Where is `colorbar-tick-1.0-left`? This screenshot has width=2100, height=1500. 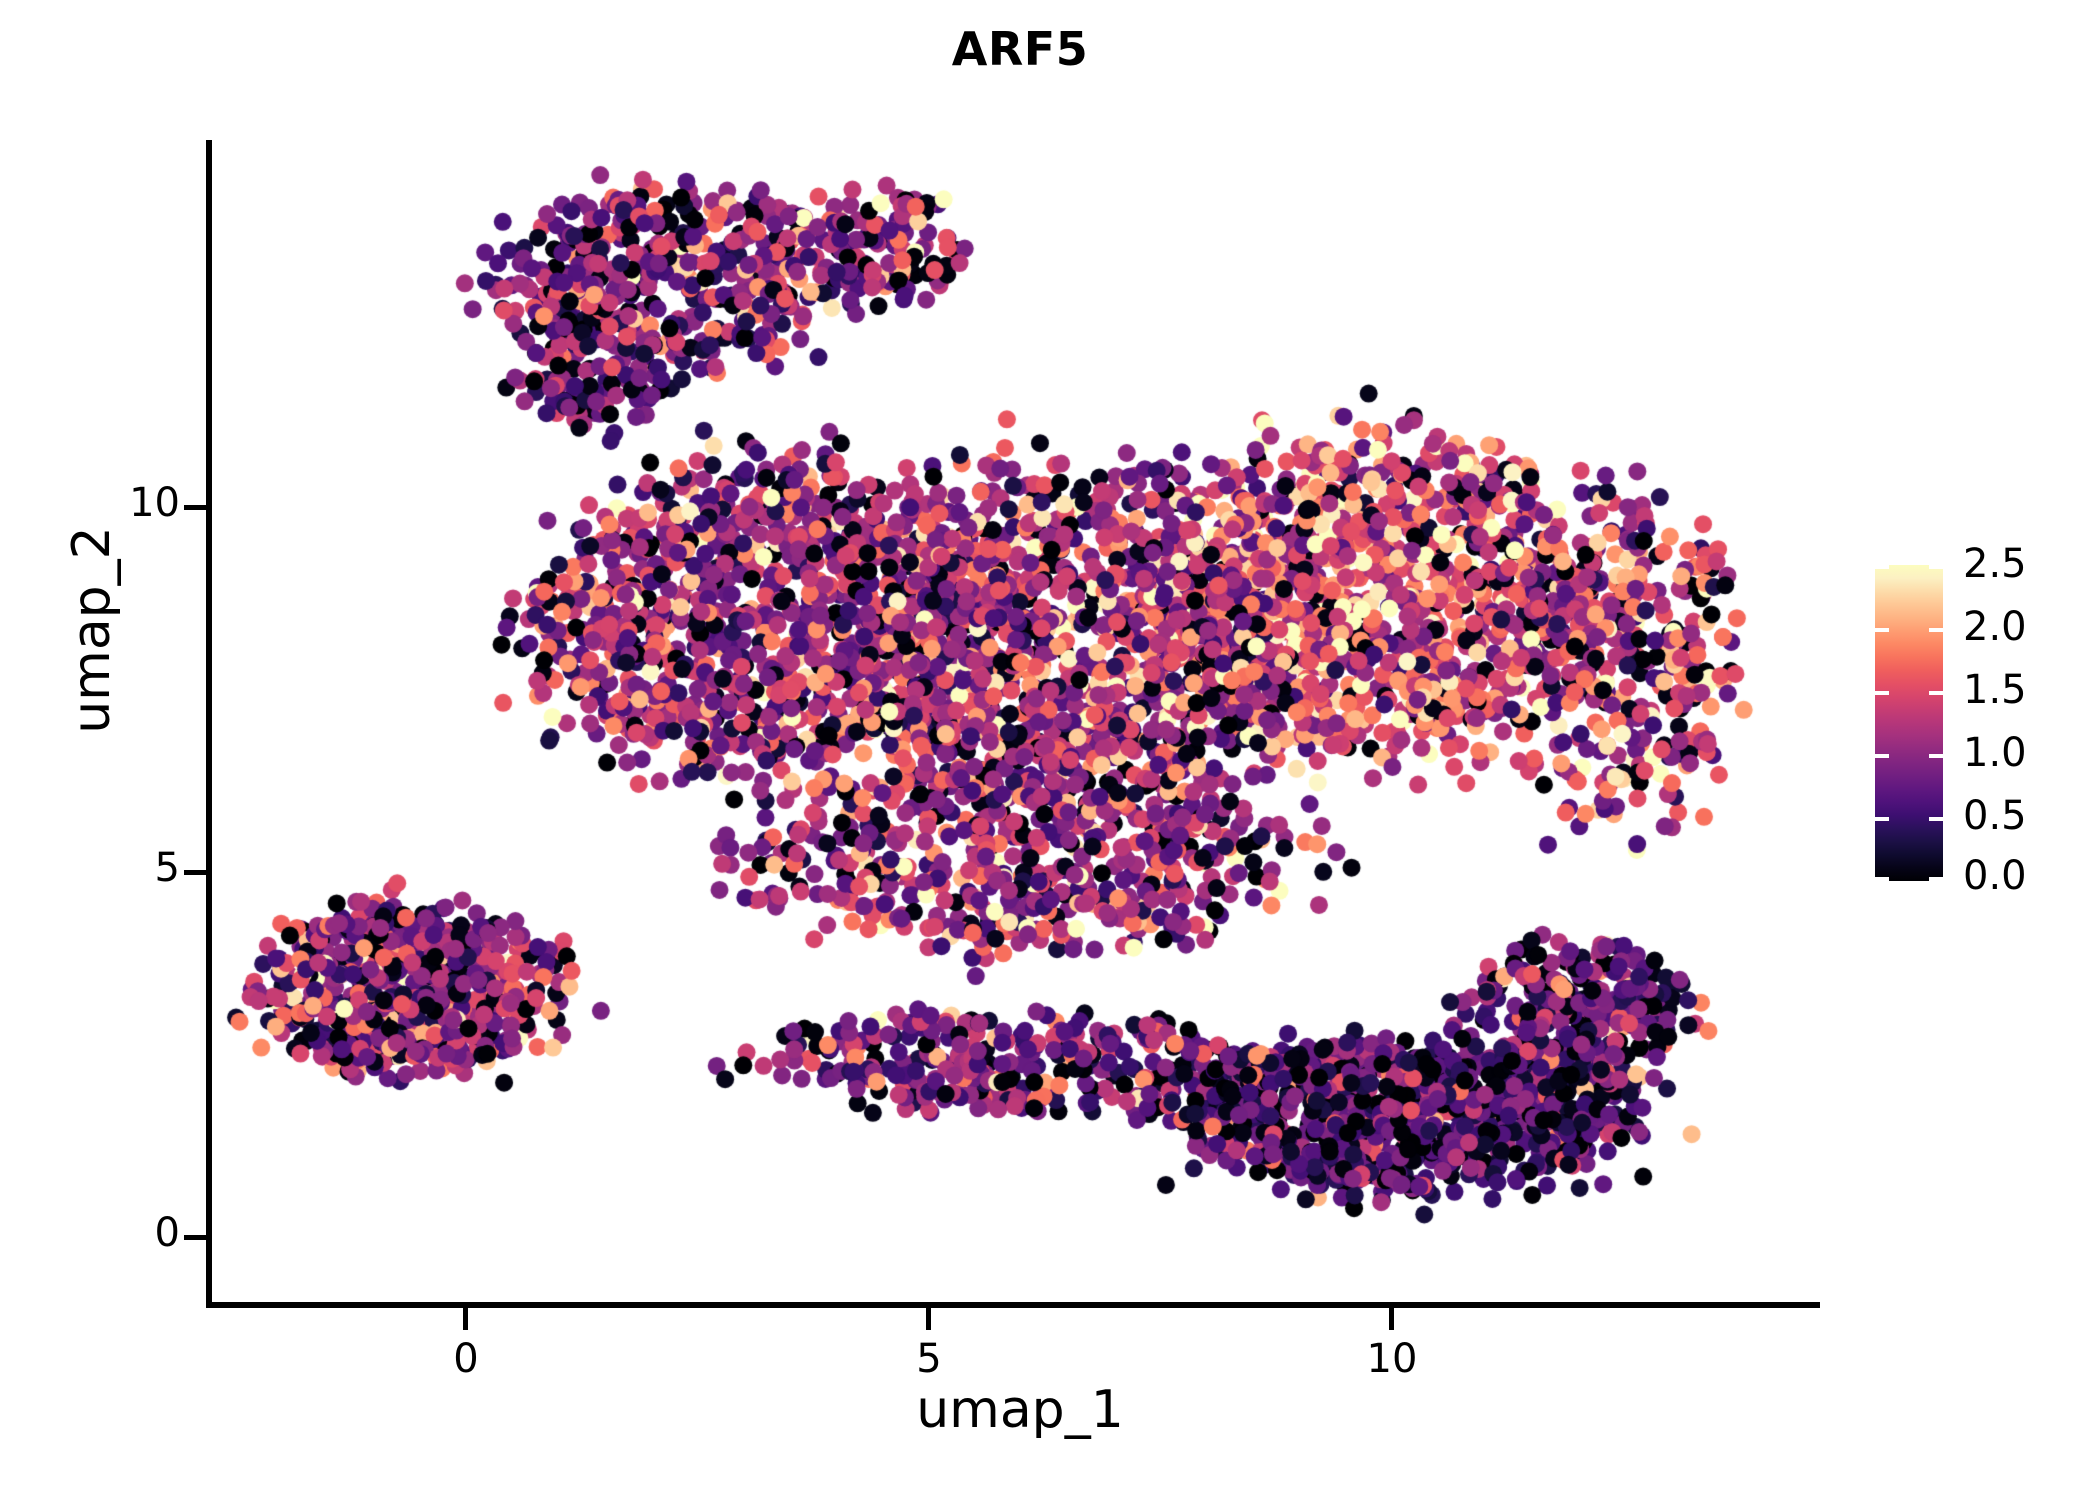 colorbar-tick-1.0-left is located at coordinates (1882, 756).